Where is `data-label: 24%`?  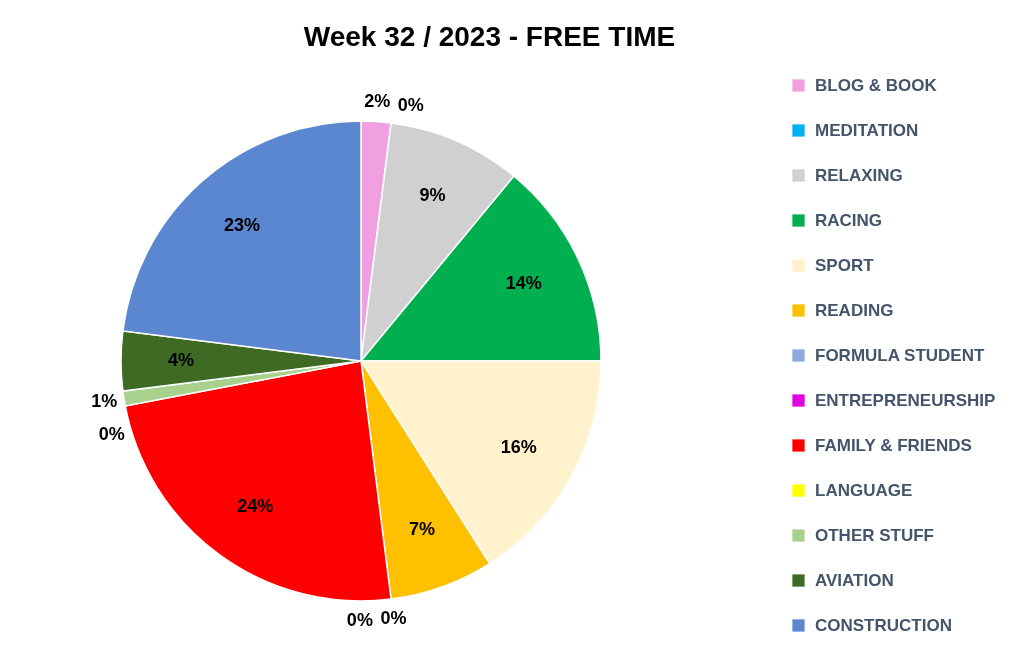 data-label: 24% is located at coordinates (255, 505).